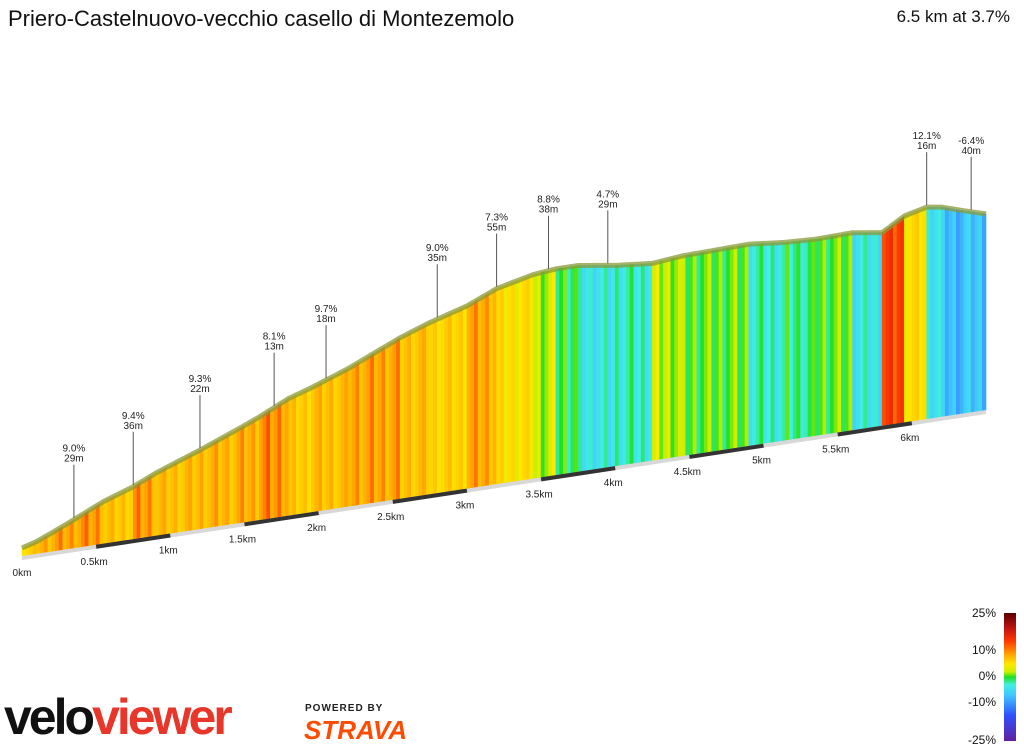 The height and width of the screenshot is (750, 1024). What do you see at coordinates (133, 426) in the screenshot?
I see `annotation-gain-label: 36m` at bounding box center [133, 426].